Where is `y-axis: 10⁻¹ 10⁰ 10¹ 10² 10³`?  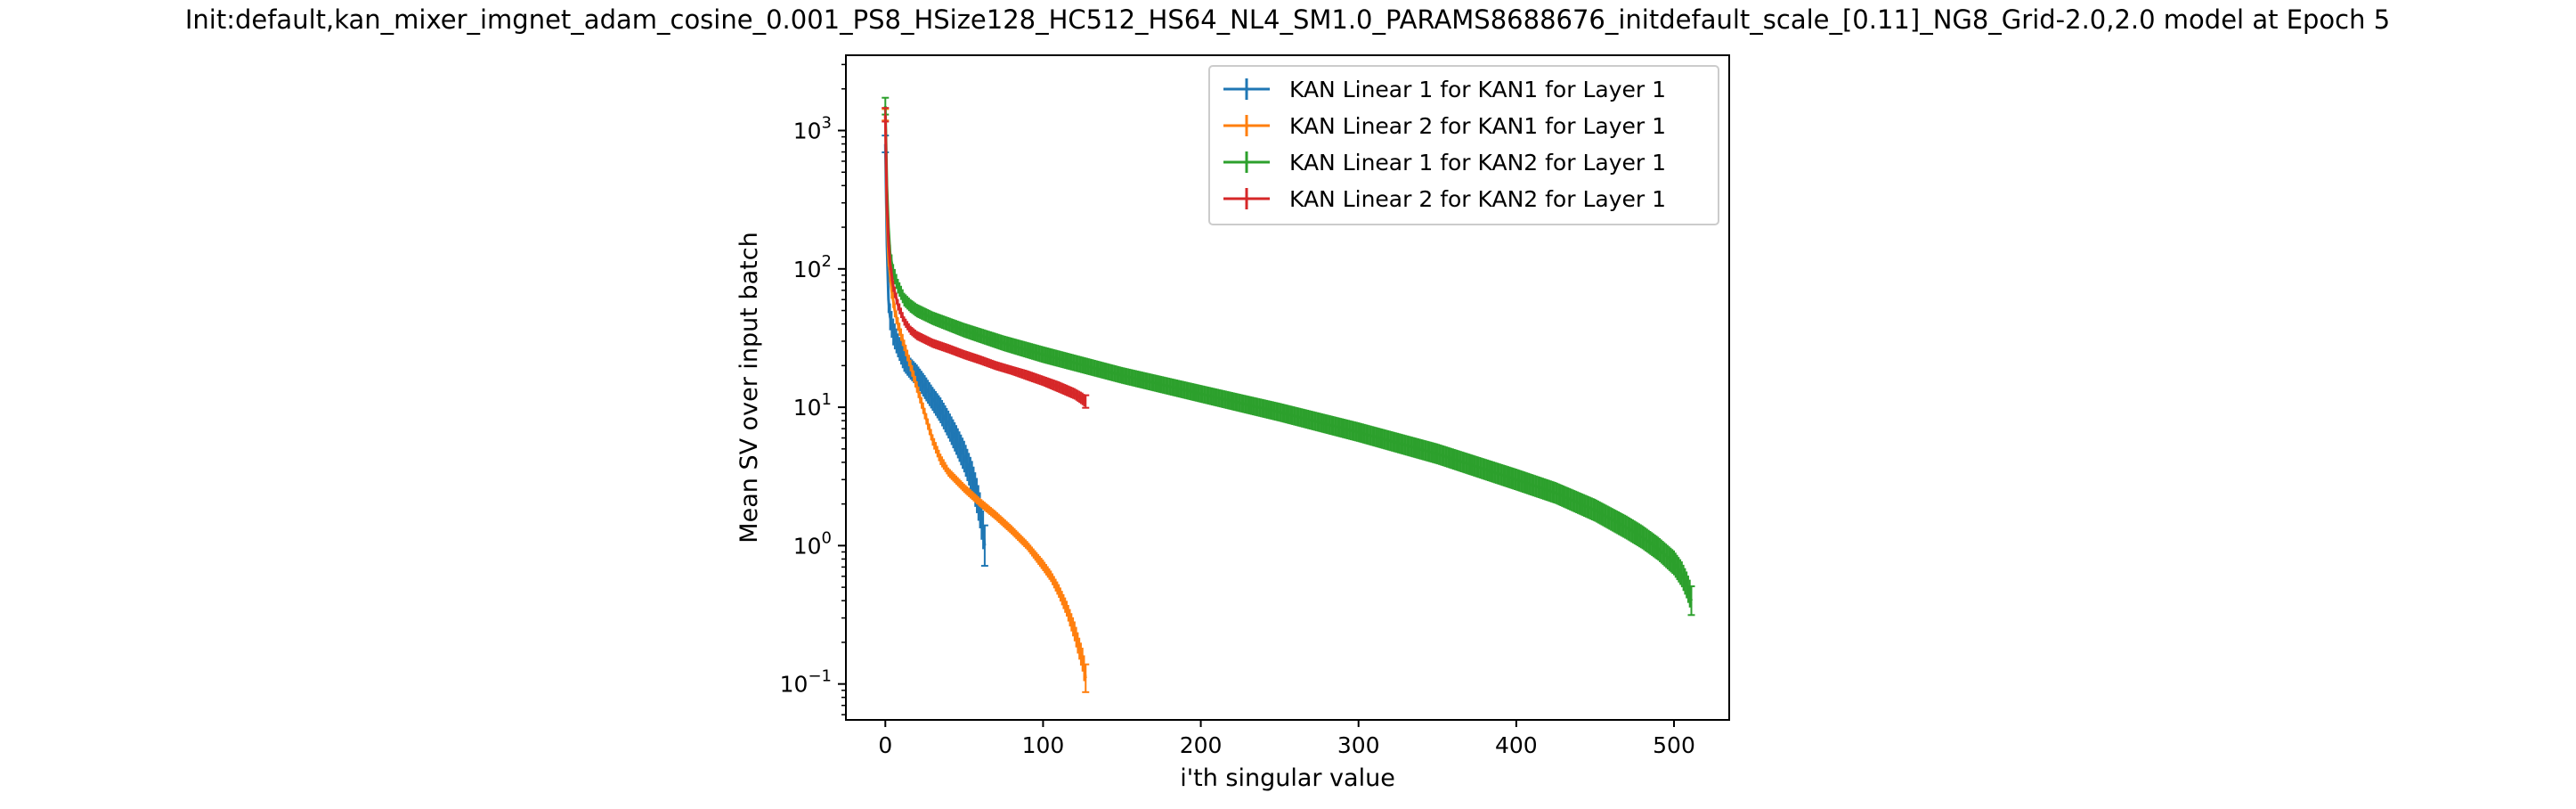 y-axis: 10⁻¹ 10⁰ 10¹ 10² 10³ is located at coordinates (813, 389).